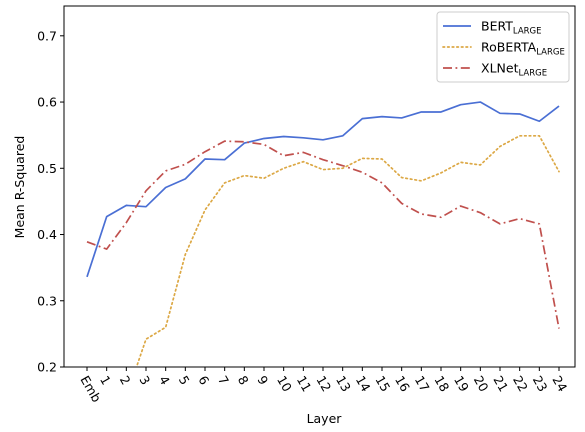  Describe the element at coordinates (523, 49) in the screenshot. I see `legend-label-roberta: RoBERTALARGE` at that location.